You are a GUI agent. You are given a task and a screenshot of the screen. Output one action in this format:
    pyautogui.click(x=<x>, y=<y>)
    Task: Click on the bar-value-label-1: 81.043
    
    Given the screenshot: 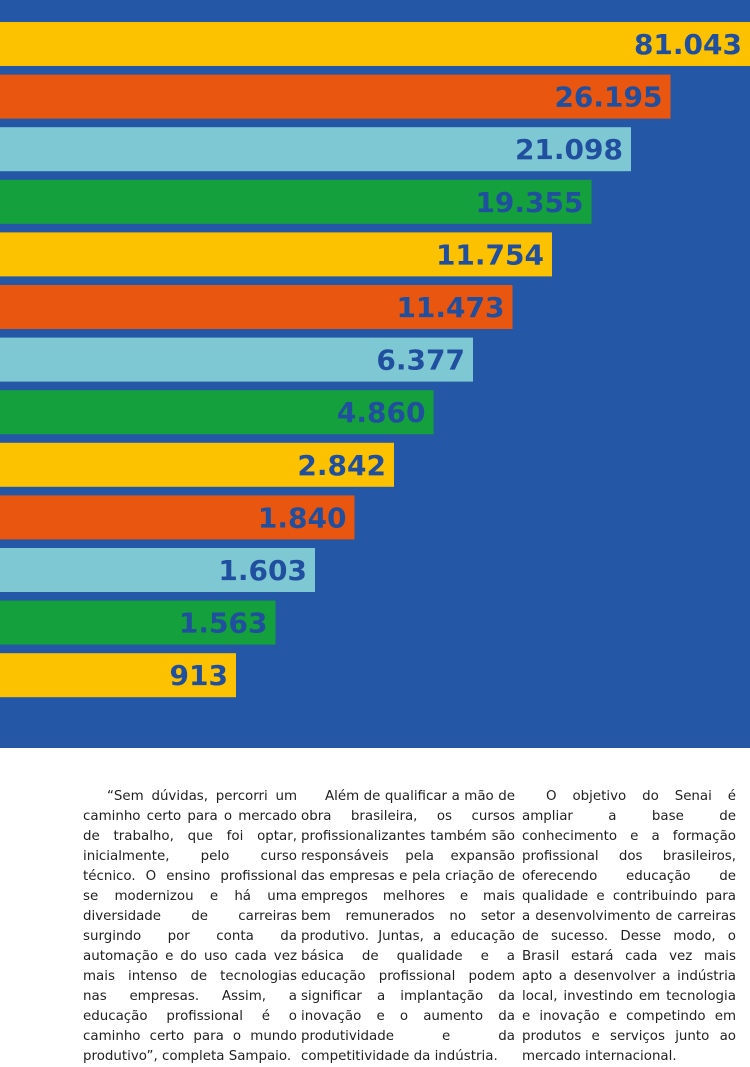 What is the action you would take?
    pyautogui.click(x=688, y=44)
    